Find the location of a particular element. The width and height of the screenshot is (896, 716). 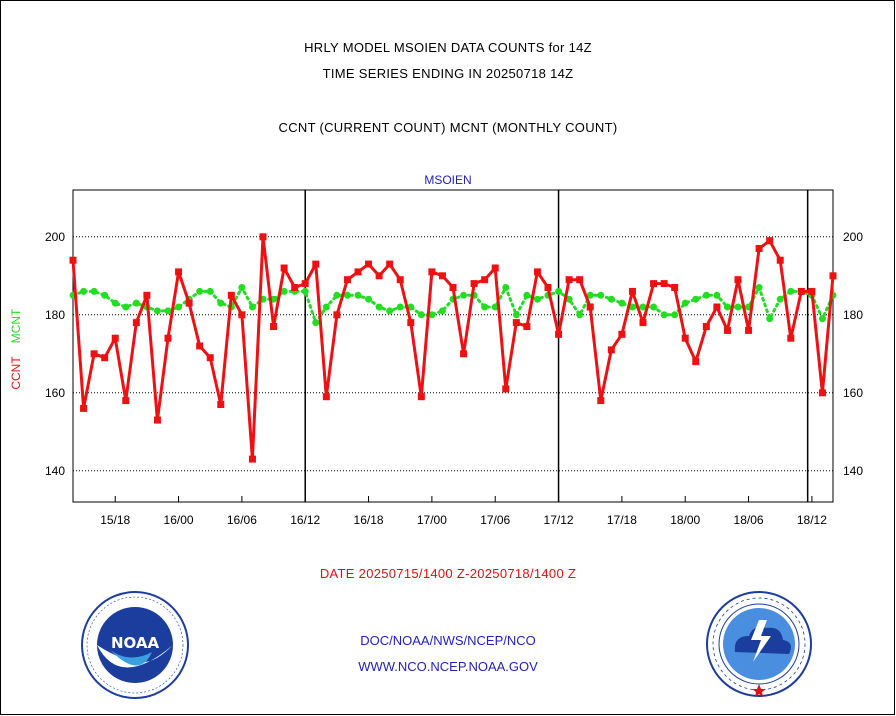

x-tick-label: 17/06 is located at coordinates (495, 520).